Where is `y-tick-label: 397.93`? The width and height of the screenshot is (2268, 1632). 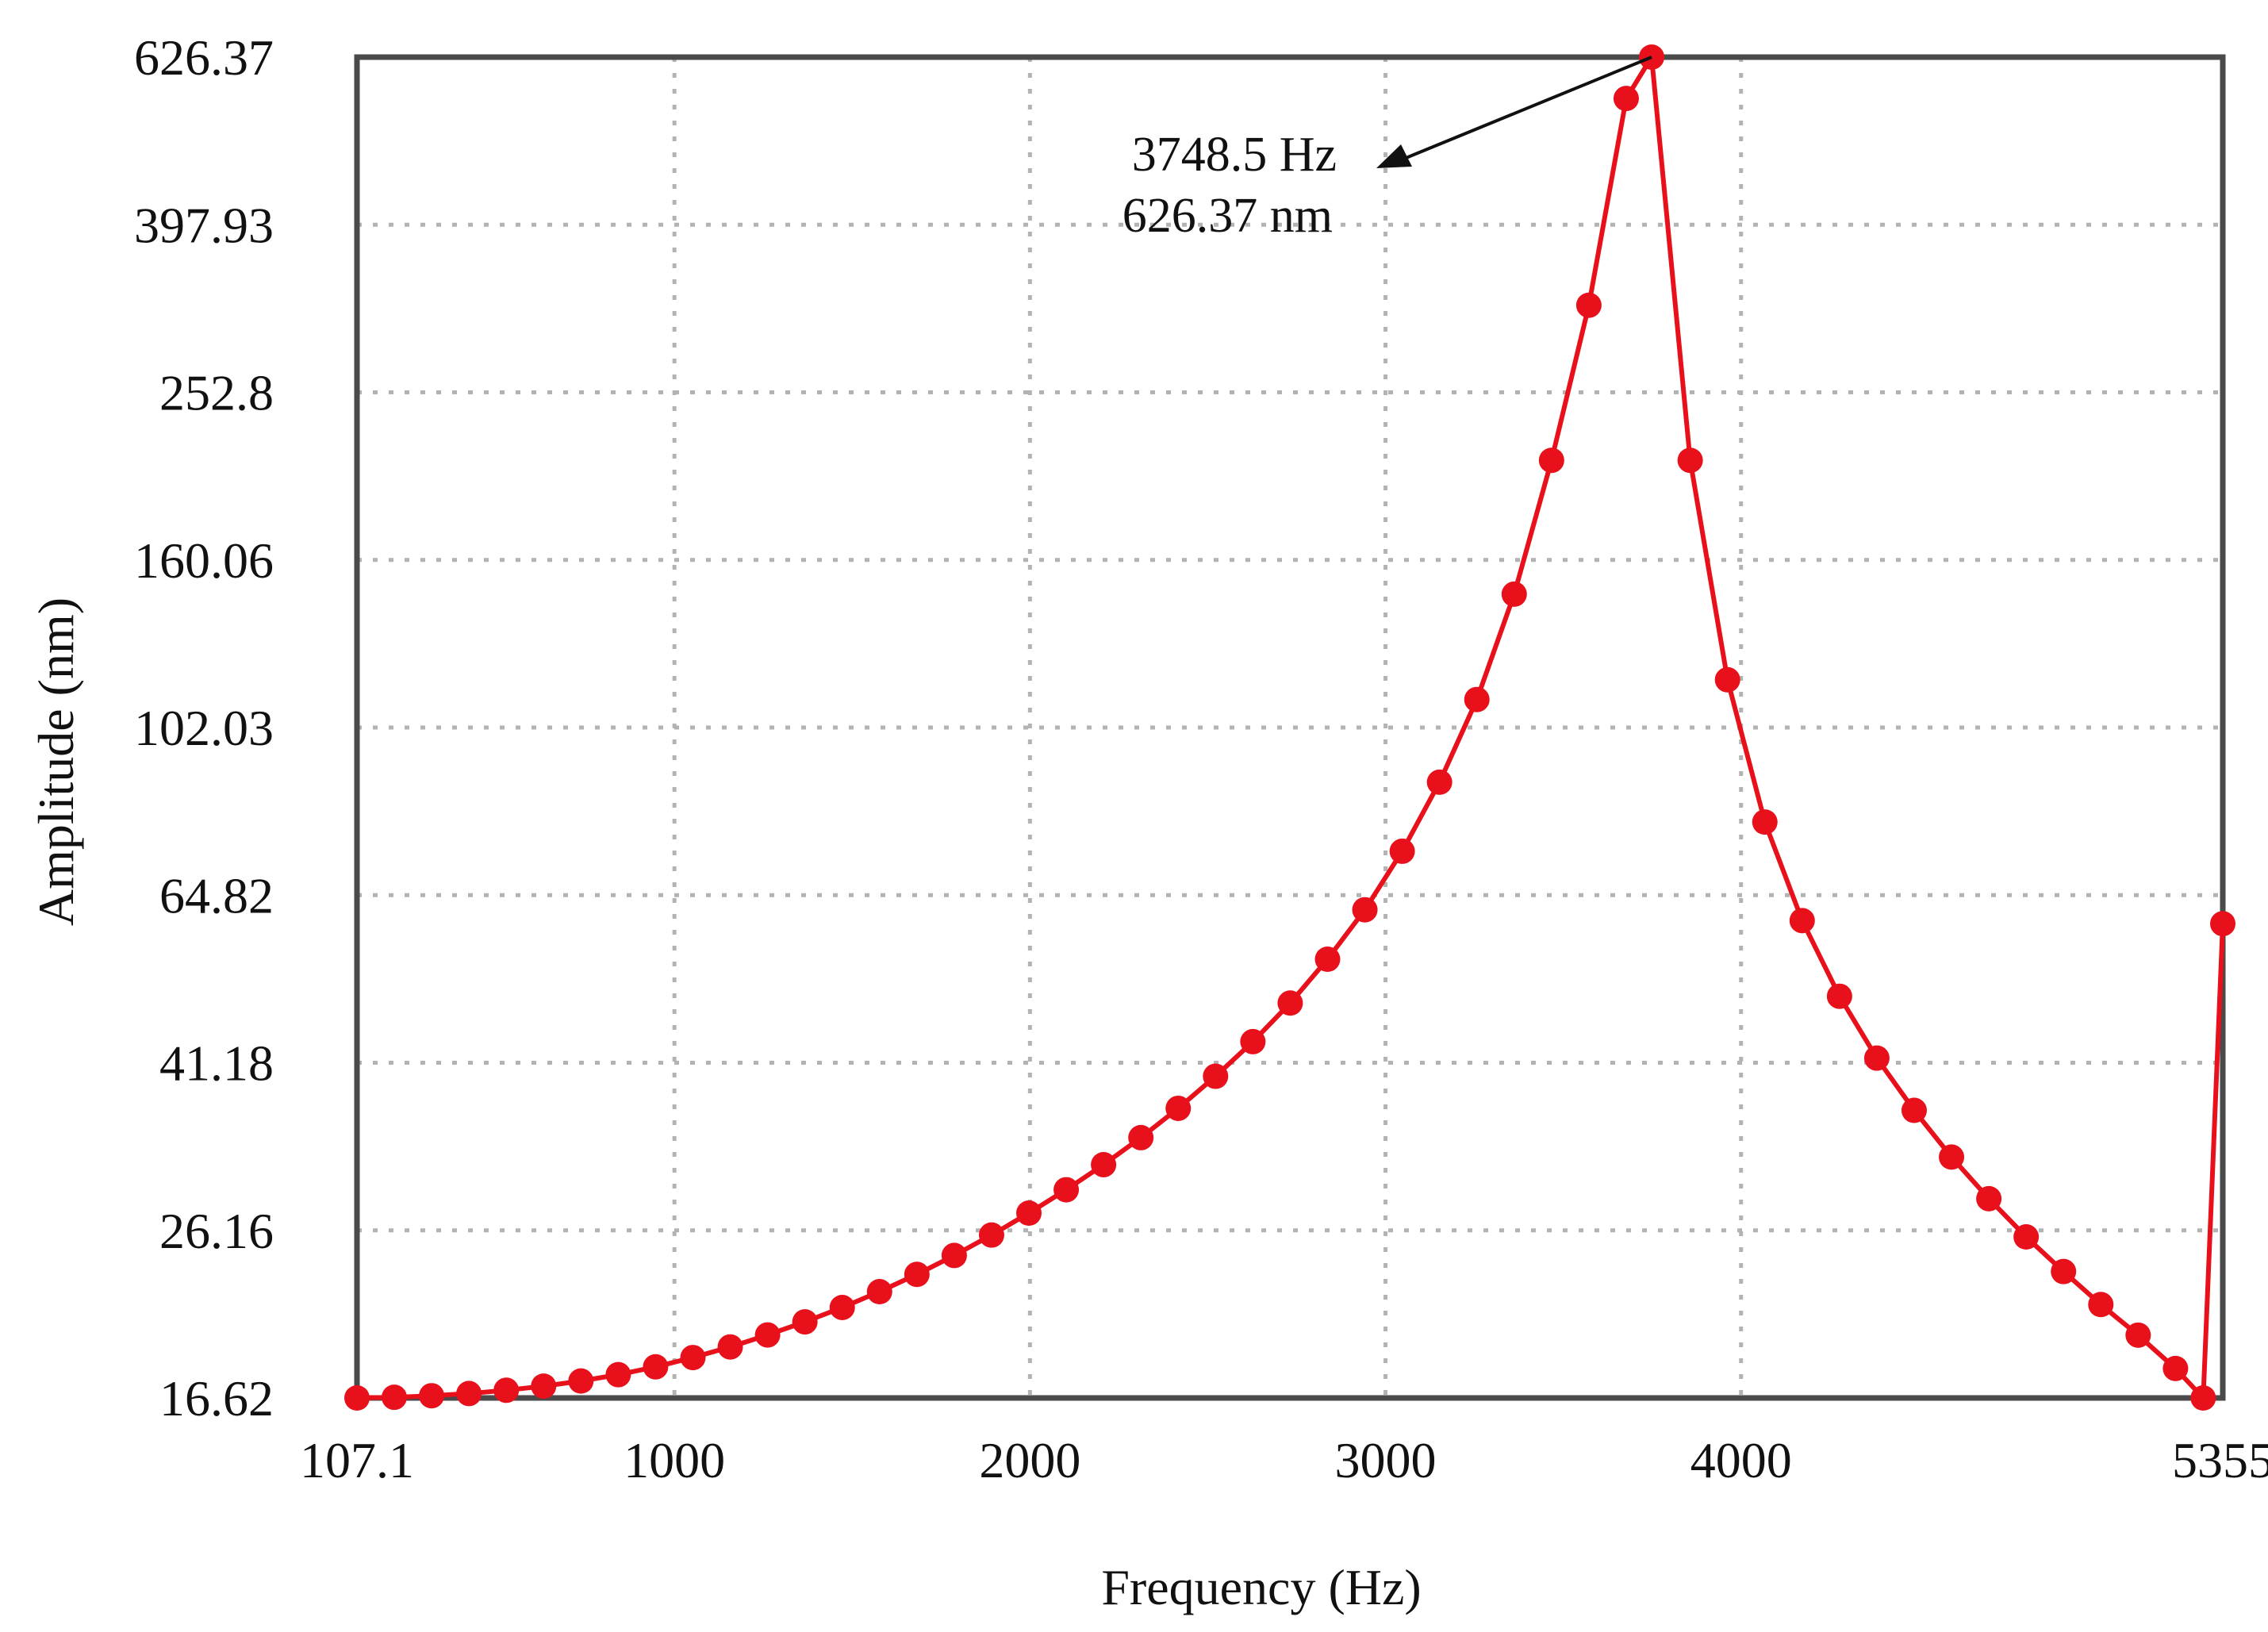 y-tick-label: 397.93 is located at coordinates (204, 225).